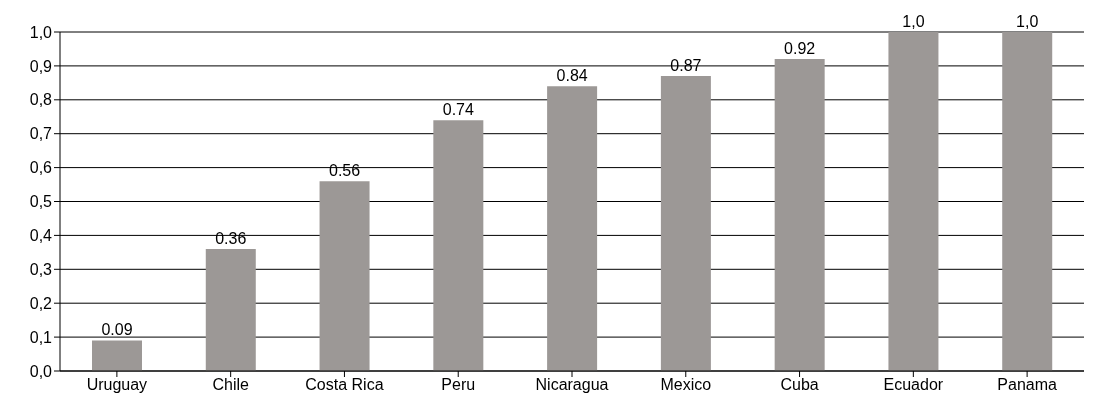 The image size is (1100, 409). Describe the element at coordinates (117, 385) in the screenshot. I see `x-tick-label: Uruguay` at that location.